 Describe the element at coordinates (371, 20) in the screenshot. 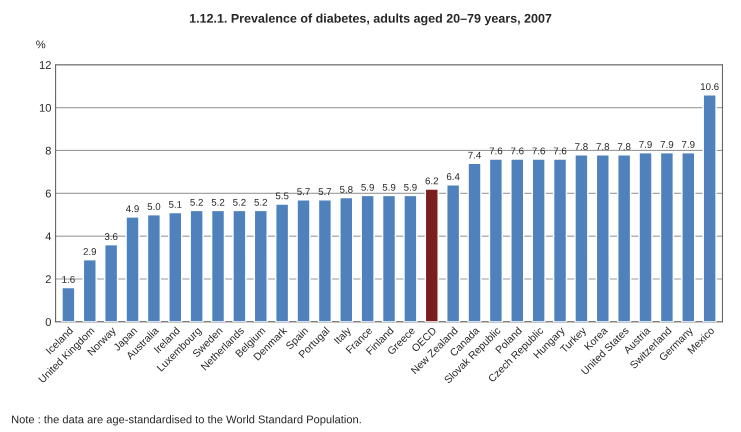

I see `chart-title: 1.12.1. Prevalence of diabetes, adults aged 20–79 years, 2007` at that location.